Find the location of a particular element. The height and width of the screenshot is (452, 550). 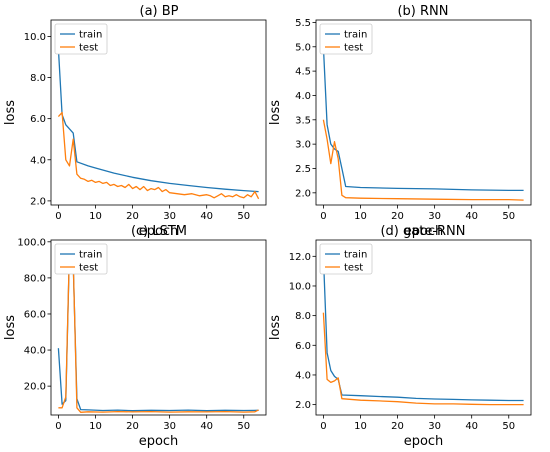

panel-title: (a) BP is located at coordinates (159, 11).